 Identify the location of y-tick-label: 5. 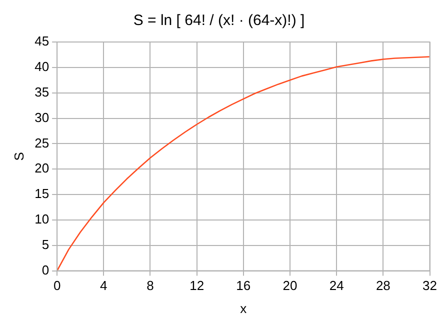
(46, 244).